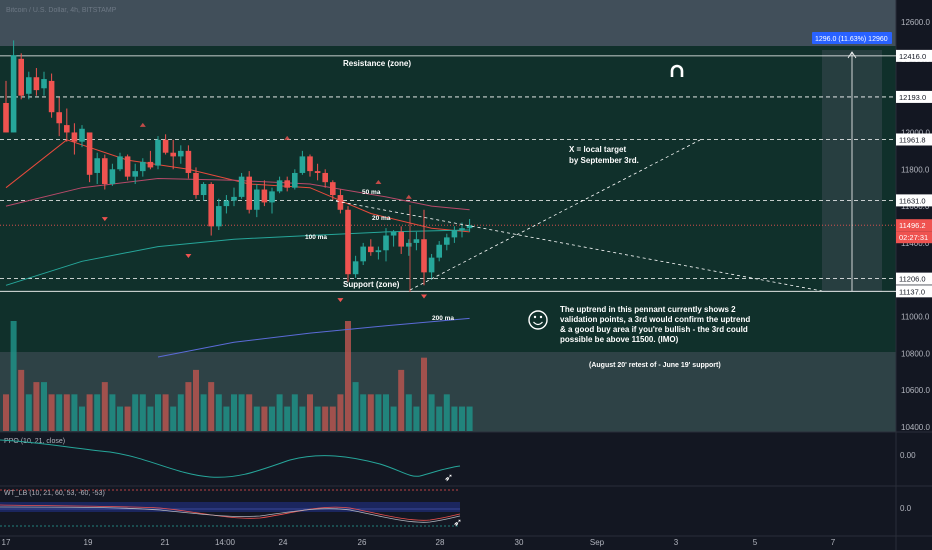 This screenshot has height=550, width=932. I want to click on ppo-line, so click(230, 458).